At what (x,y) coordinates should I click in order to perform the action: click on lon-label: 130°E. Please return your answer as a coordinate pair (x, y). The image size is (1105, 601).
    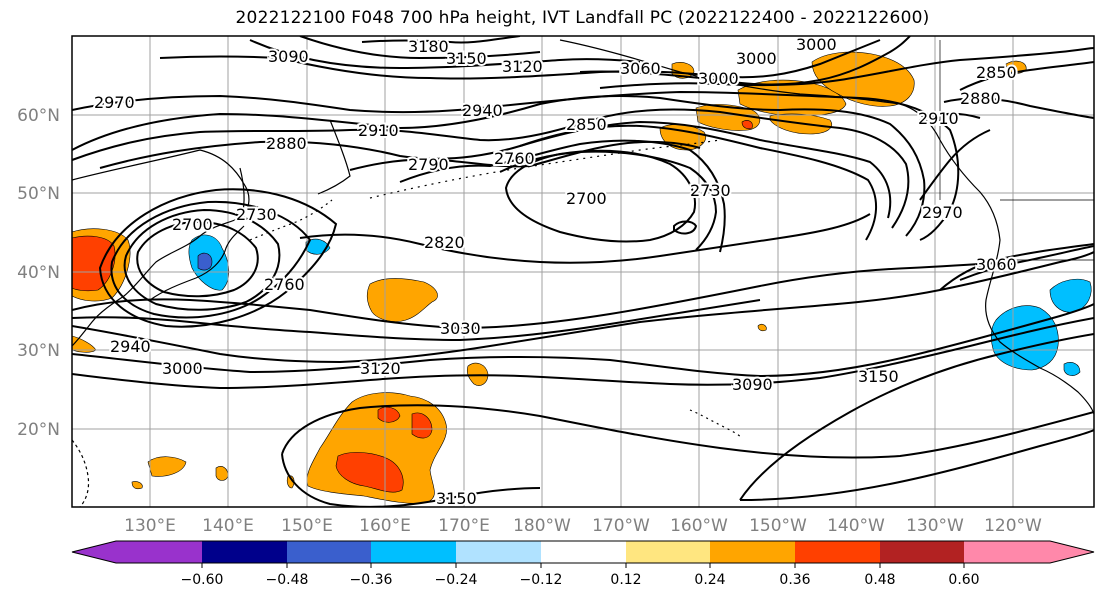
    Looking at the image, I should click on (150, 526).